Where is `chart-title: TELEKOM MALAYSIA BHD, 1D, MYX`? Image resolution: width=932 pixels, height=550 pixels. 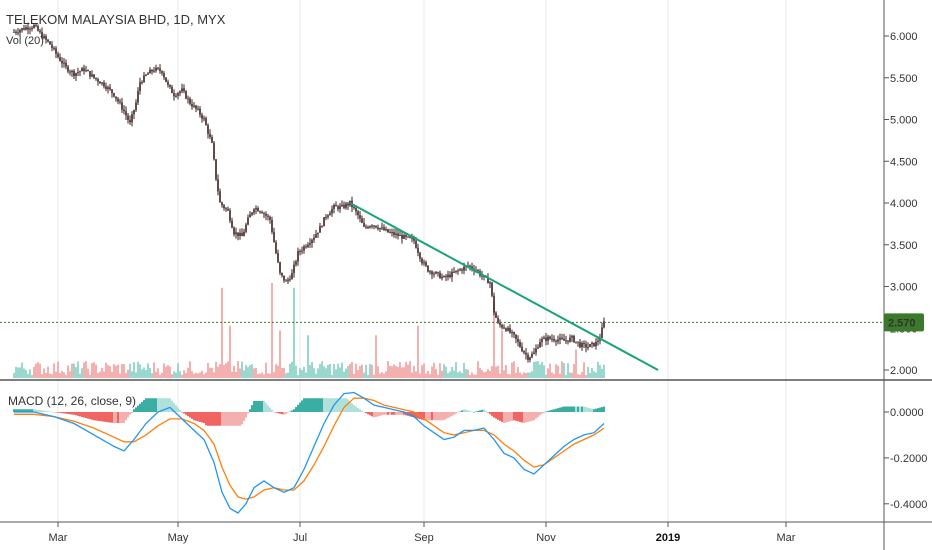
chart-title: TELEKOM MALAYSIA BHD, 1D, MYX is located at coordinates (116, 19).